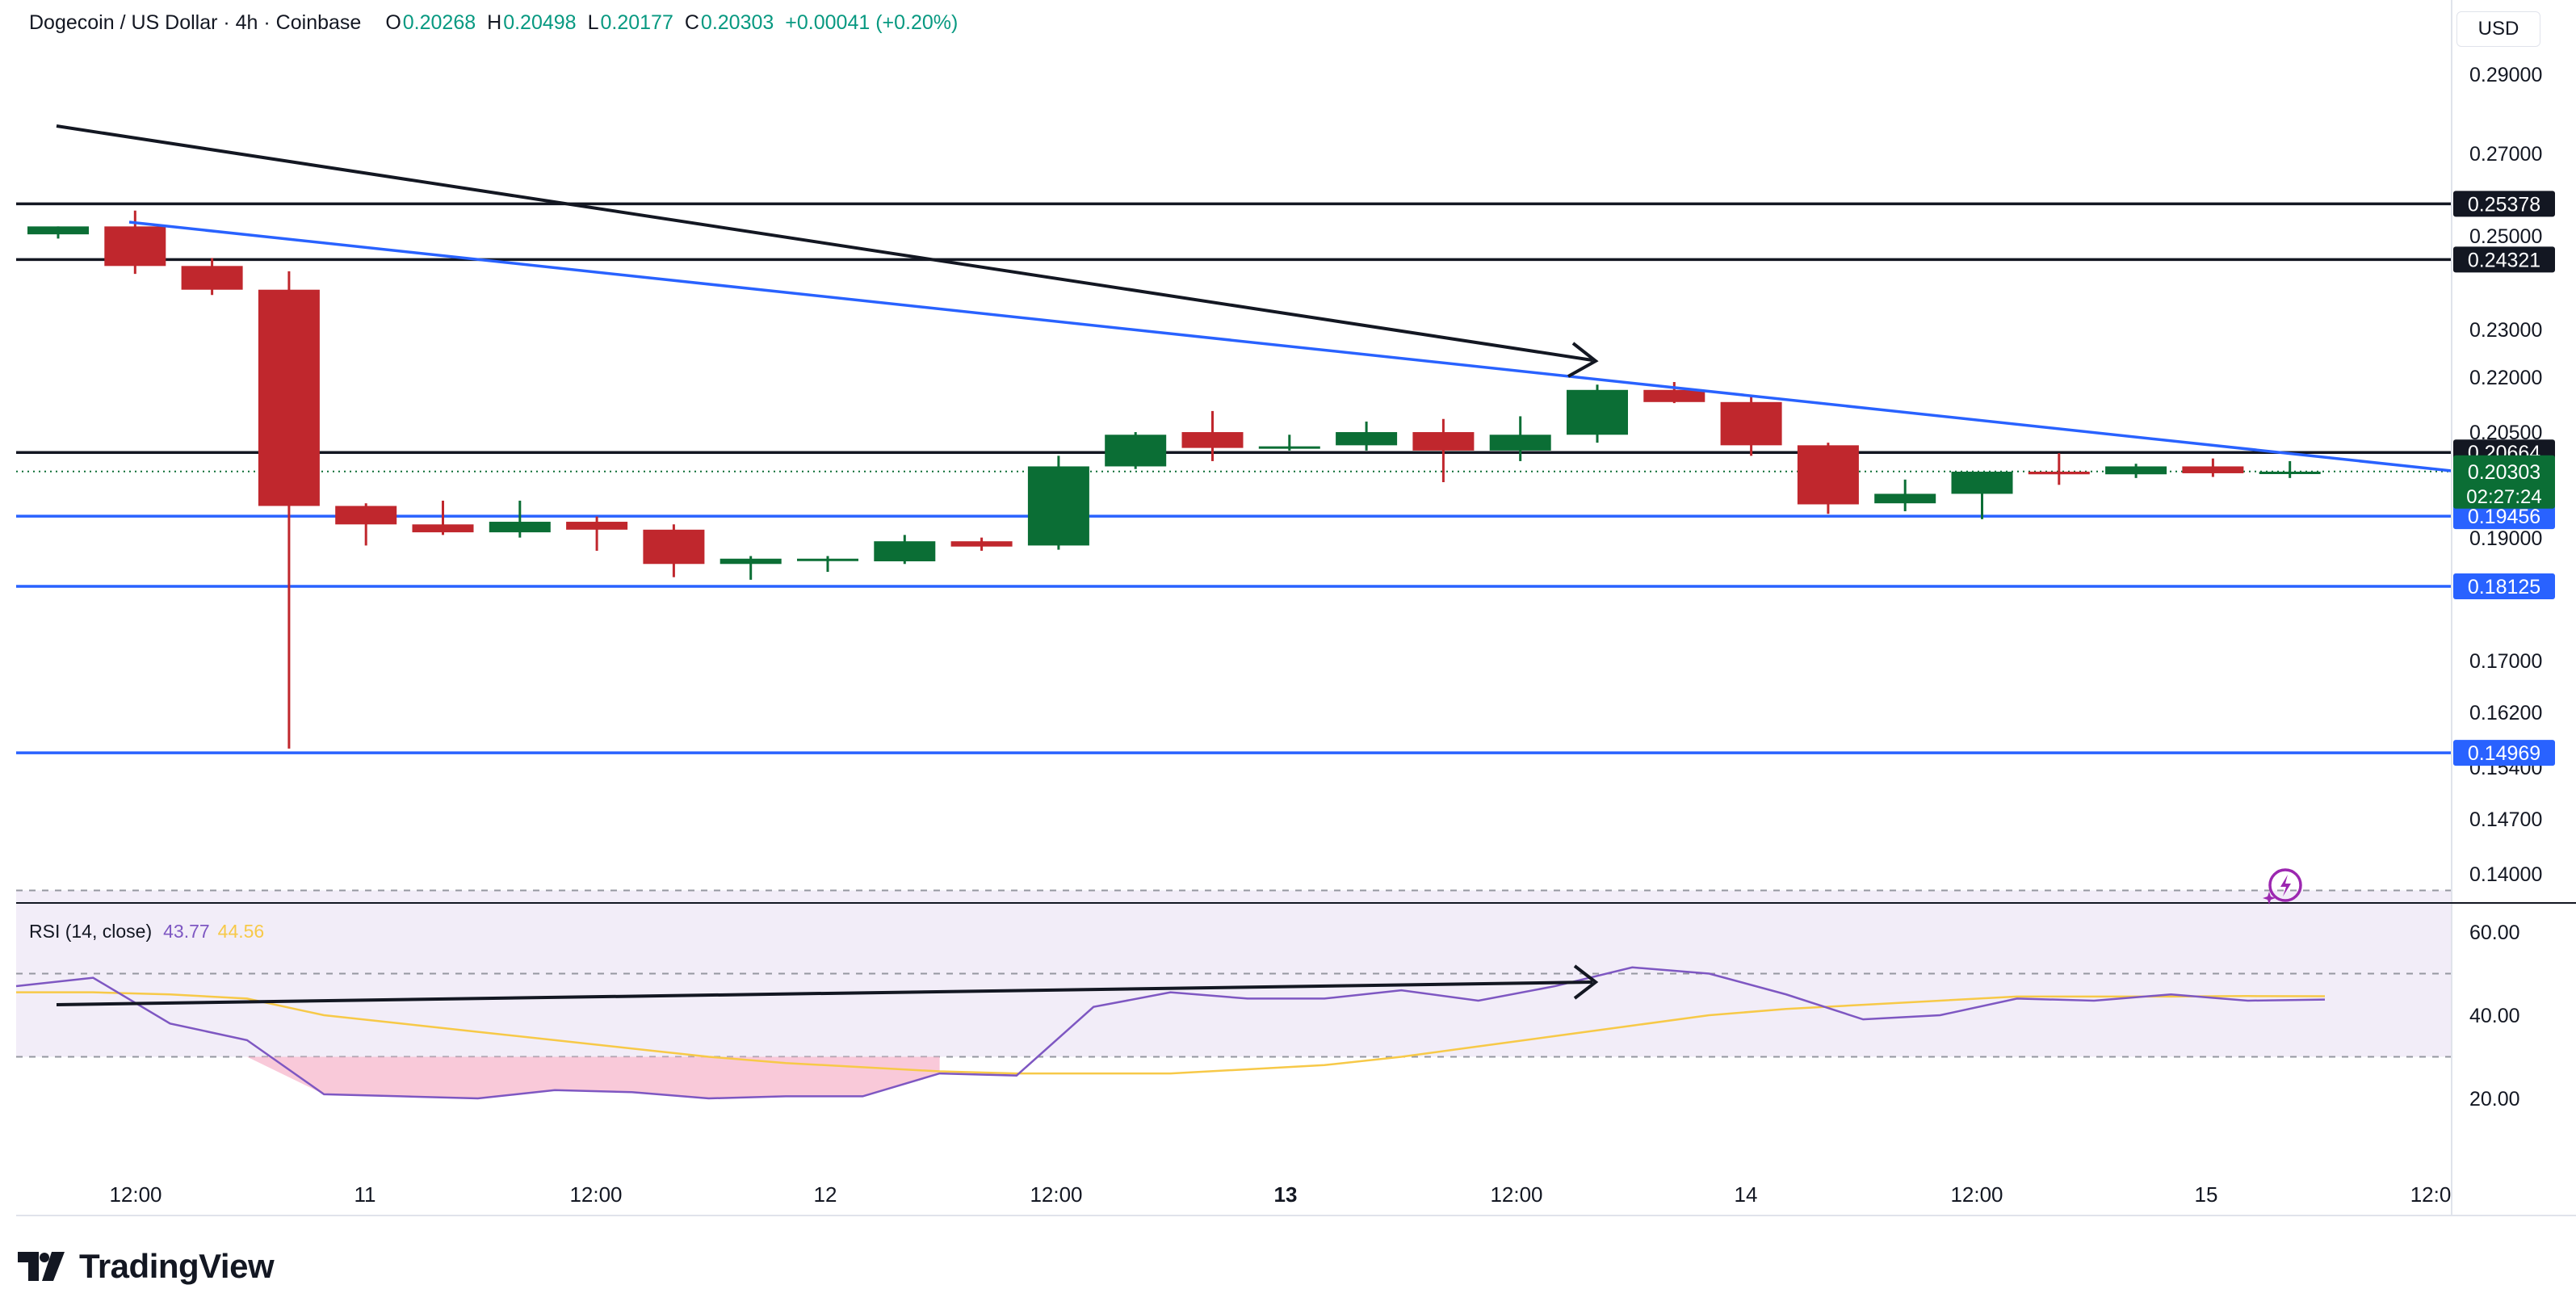  Describe the element at coordinates (872, 22) in the screenshot. I see `change-value: +0.00041 (+0.20%)` at that location.